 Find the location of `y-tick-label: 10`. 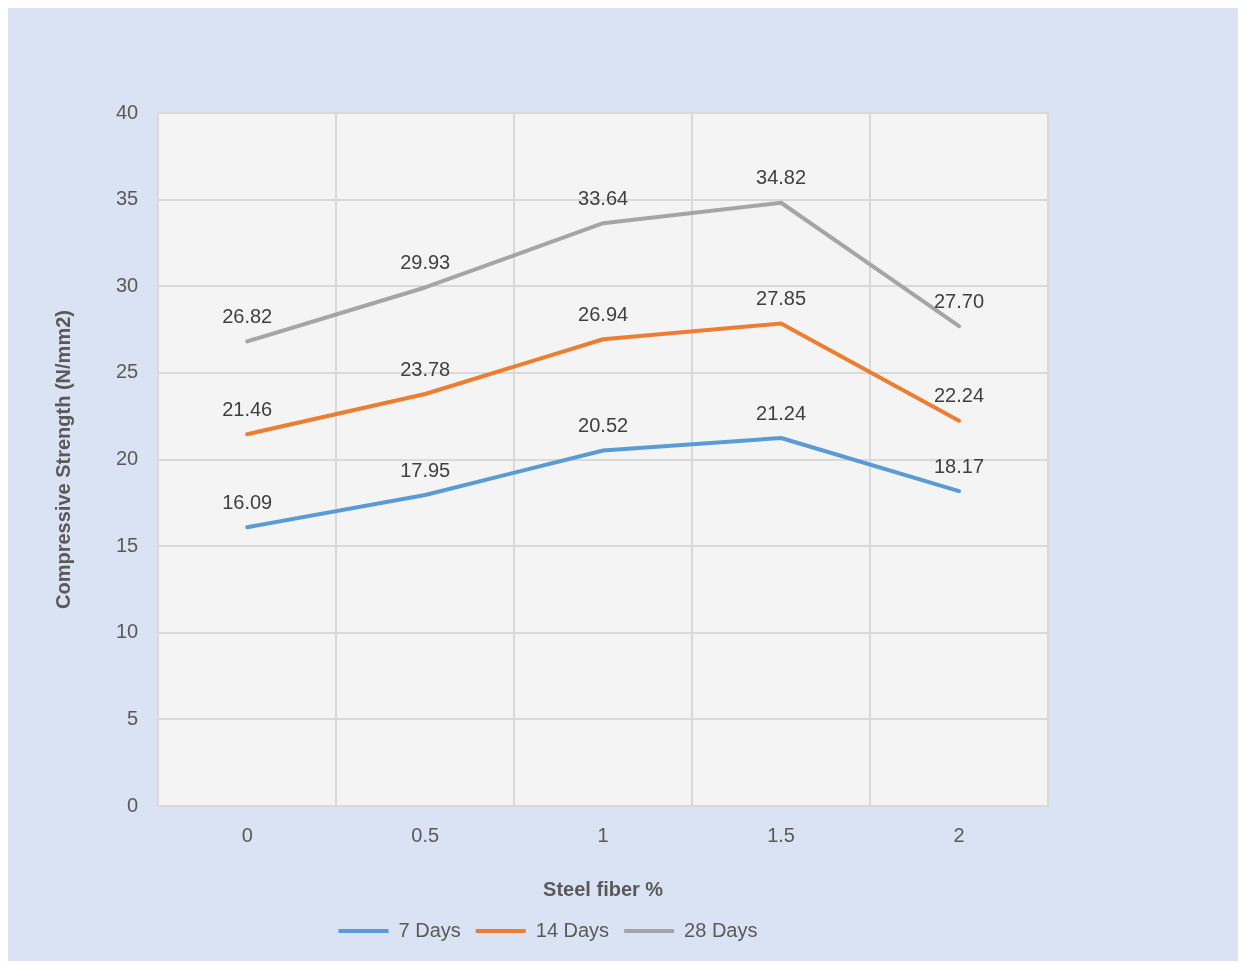

y-tick-label: 10 is located at coordinates (127, 631).